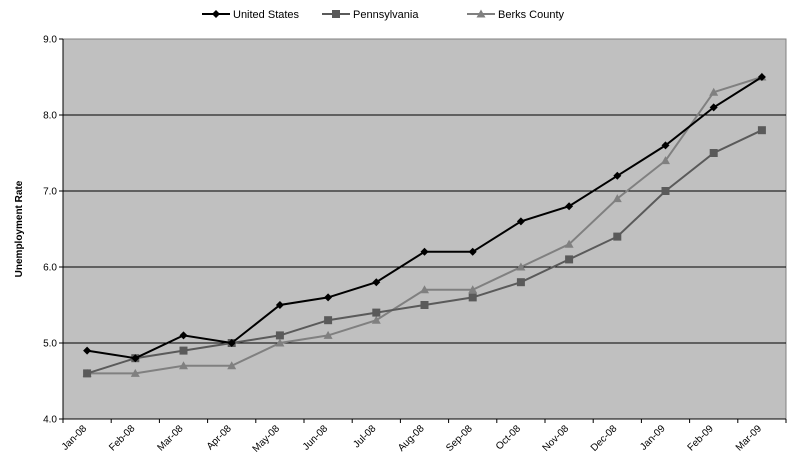 Image resolution: width=794 pixels, height=465 pixels. Describe the element at coordinates (170, 438) in the screenshot. I see `x-tick-label: Mar-08` at that location.